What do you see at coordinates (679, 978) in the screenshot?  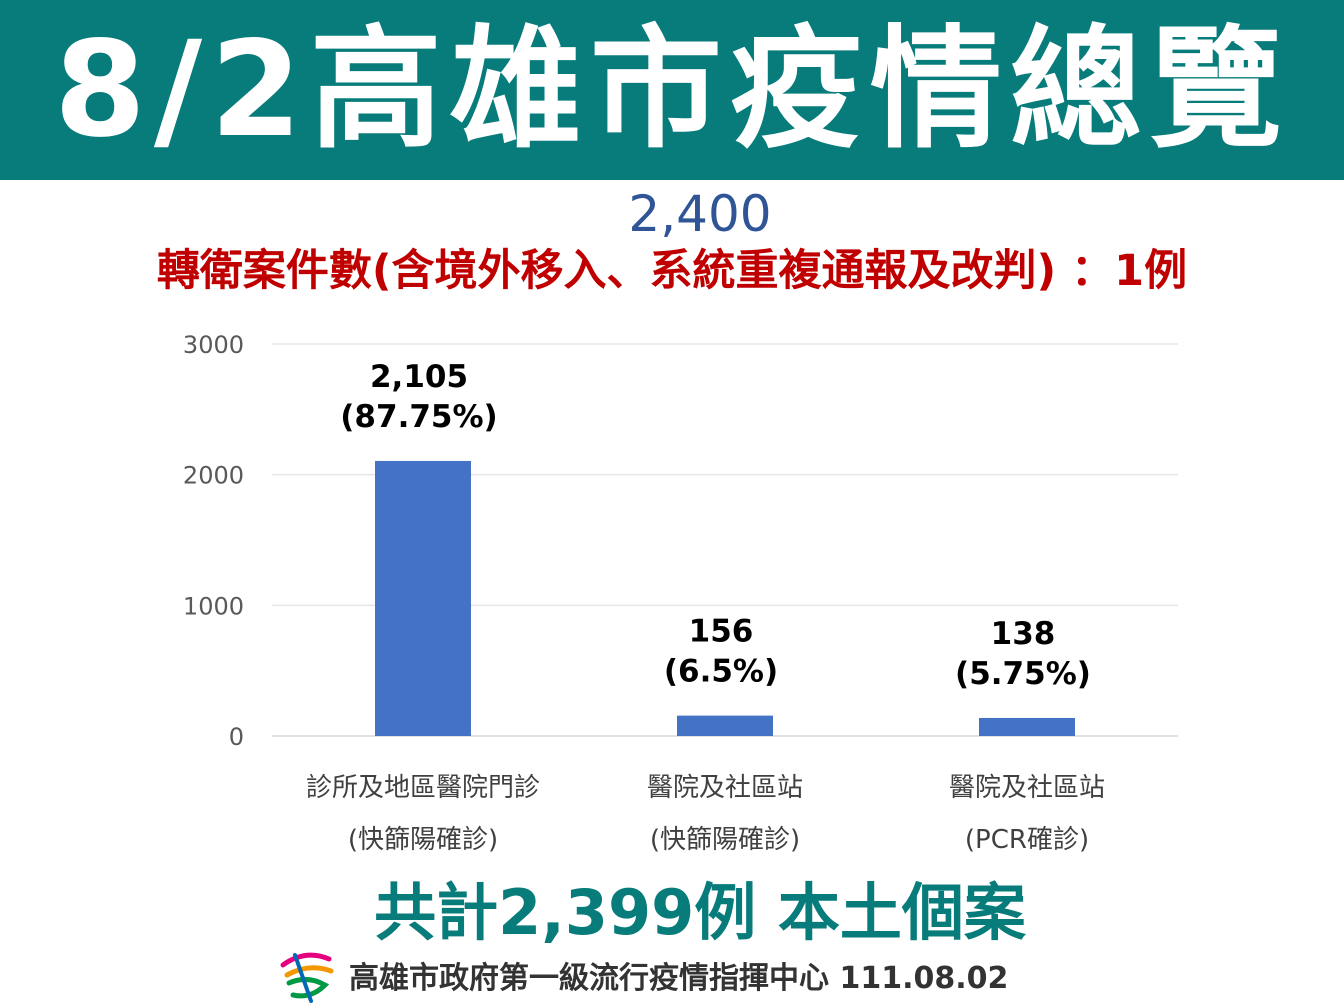 I see `footer-text: 高雄市政府第一級流行疫情指揮中心 111.08.02` at bounding box center [679, 978].